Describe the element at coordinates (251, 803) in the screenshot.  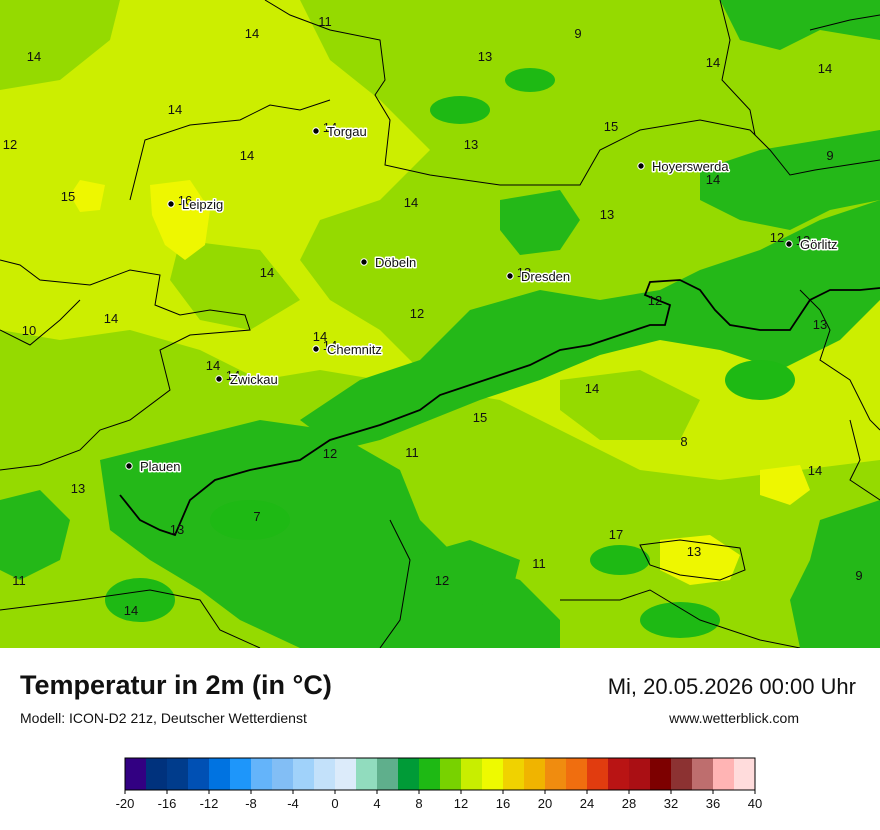
I see `legend-tick-label: -8` at that location.